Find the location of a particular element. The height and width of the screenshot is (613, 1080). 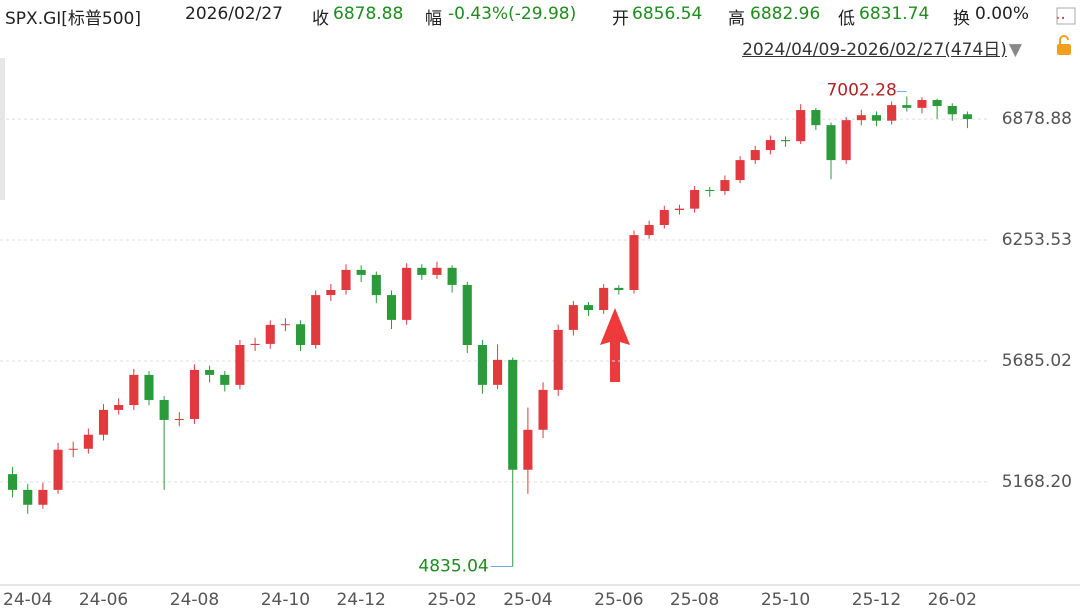

lock-shackle is located at coordinates (1064, 39).